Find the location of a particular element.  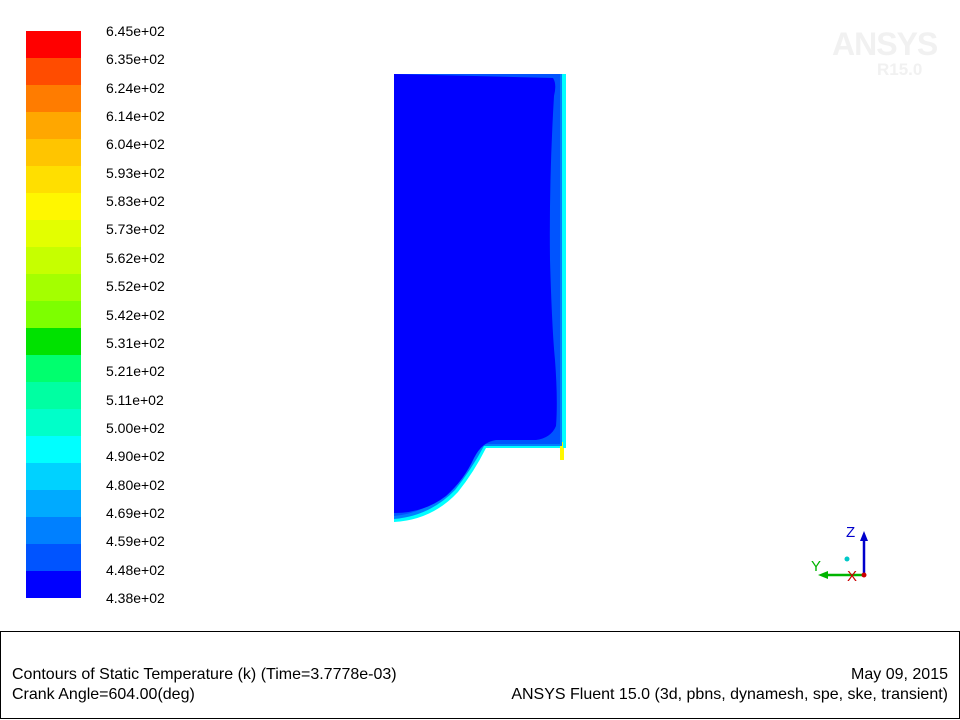

colorbar-tick-label: 5.62e+02 is located at coordinates (135, 257).